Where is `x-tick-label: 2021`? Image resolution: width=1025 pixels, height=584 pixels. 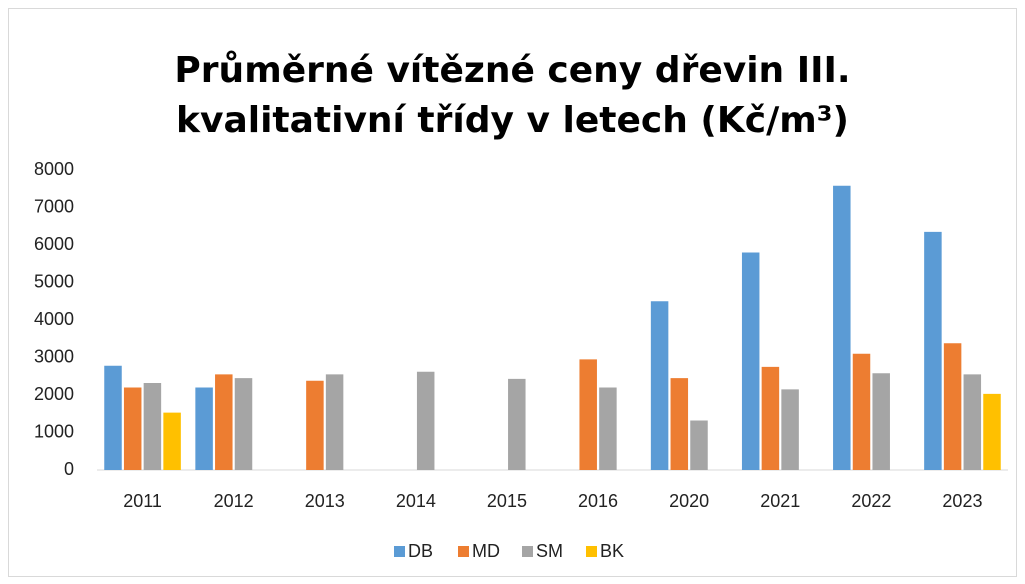 x-tick-label: 2021 is located at coordinates (780, 501).